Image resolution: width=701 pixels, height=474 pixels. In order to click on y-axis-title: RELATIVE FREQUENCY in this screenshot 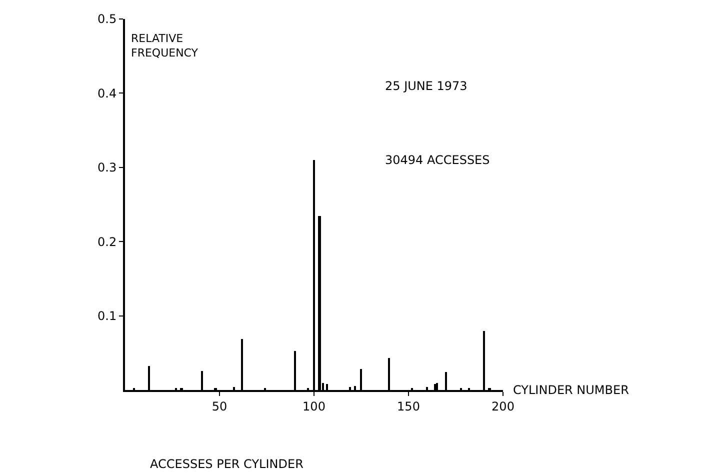, I will do `click(164, 46)`.